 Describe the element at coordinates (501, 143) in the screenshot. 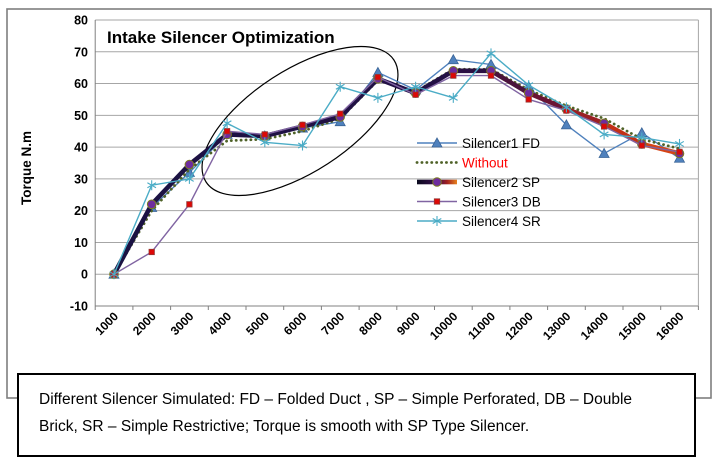

I see `legend-label: Silencer1 FD` at that location.